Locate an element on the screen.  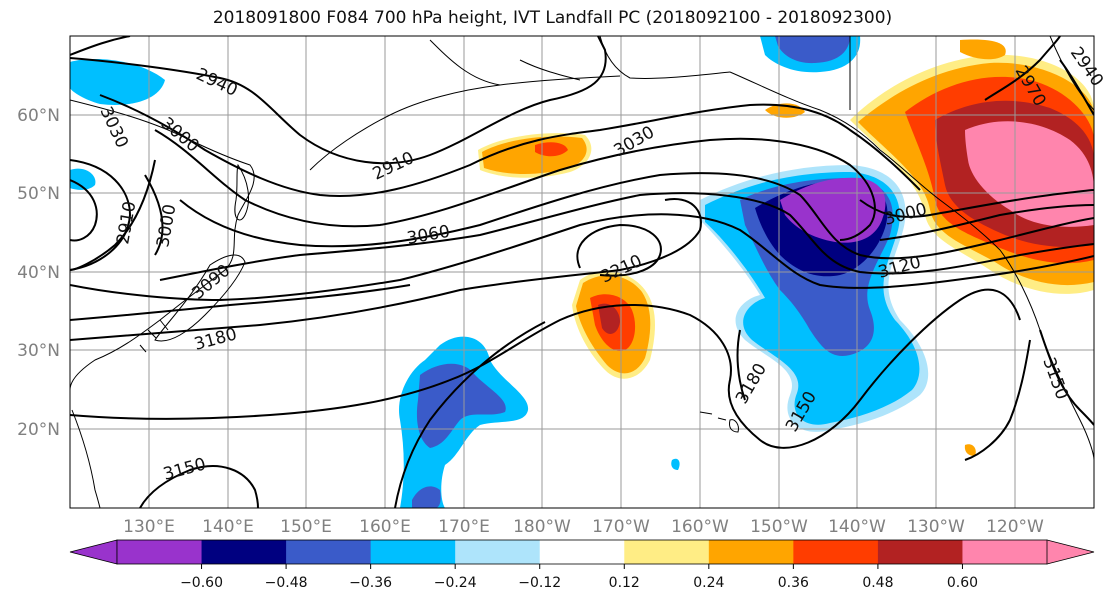
negative-anomaly-central-pacific is located at coordinates (814, 298).